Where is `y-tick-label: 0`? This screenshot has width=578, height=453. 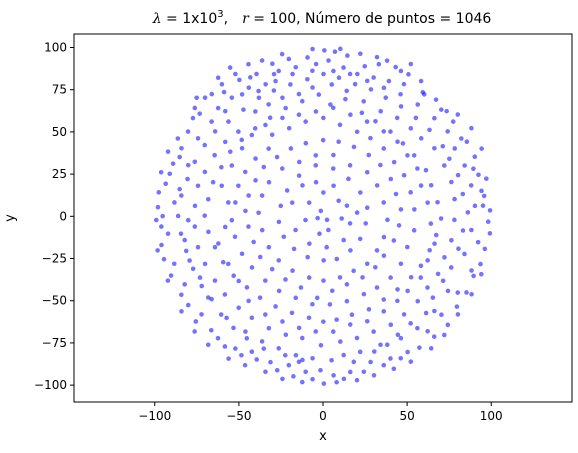
y-tick-label: 0 is located at coordinates (63, 216).